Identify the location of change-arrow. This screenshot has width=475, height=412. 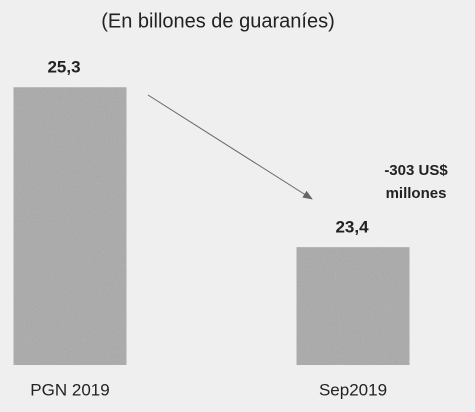
(230, 147).